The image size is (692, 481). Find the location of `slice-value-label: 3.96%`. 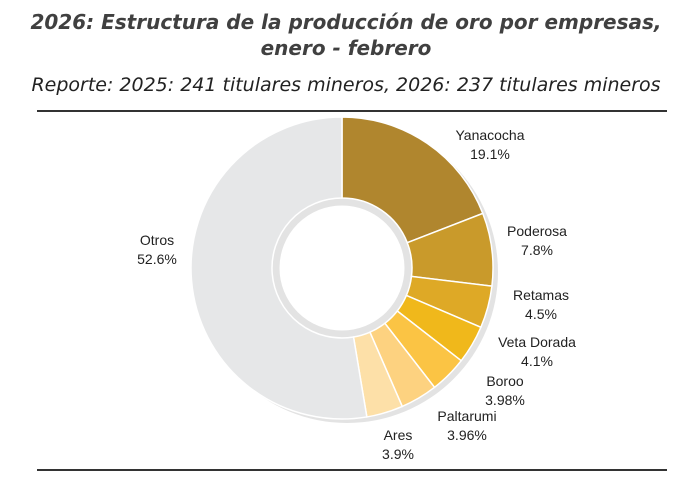

slice-value-label: 3.96% is located at coordinates (467, 435).